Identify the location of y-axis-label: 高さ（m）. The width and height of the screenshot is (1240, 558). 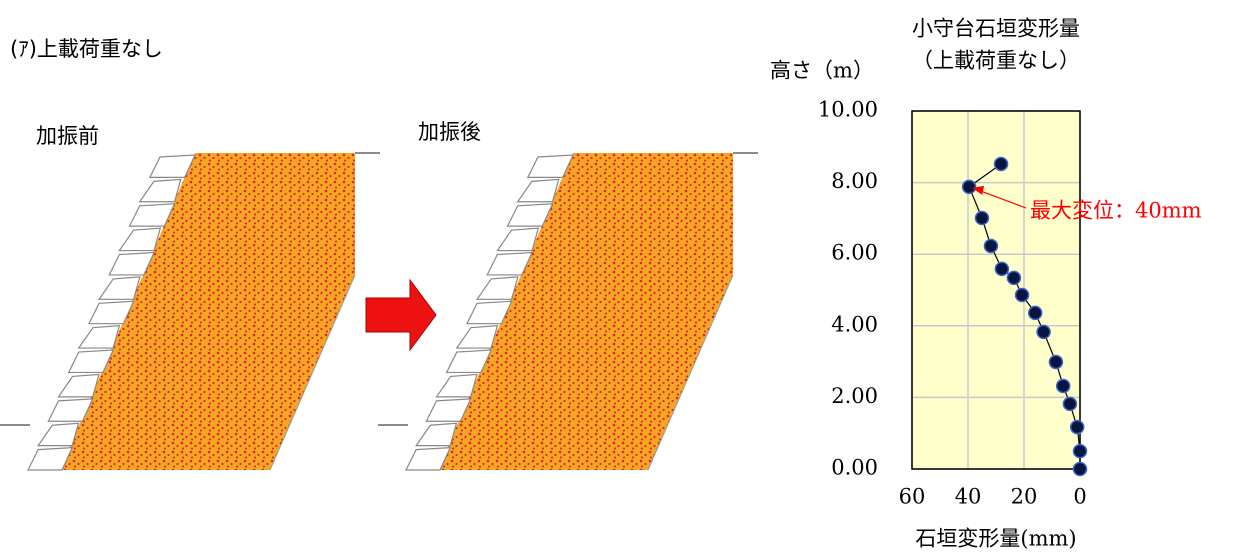
(822, 71).